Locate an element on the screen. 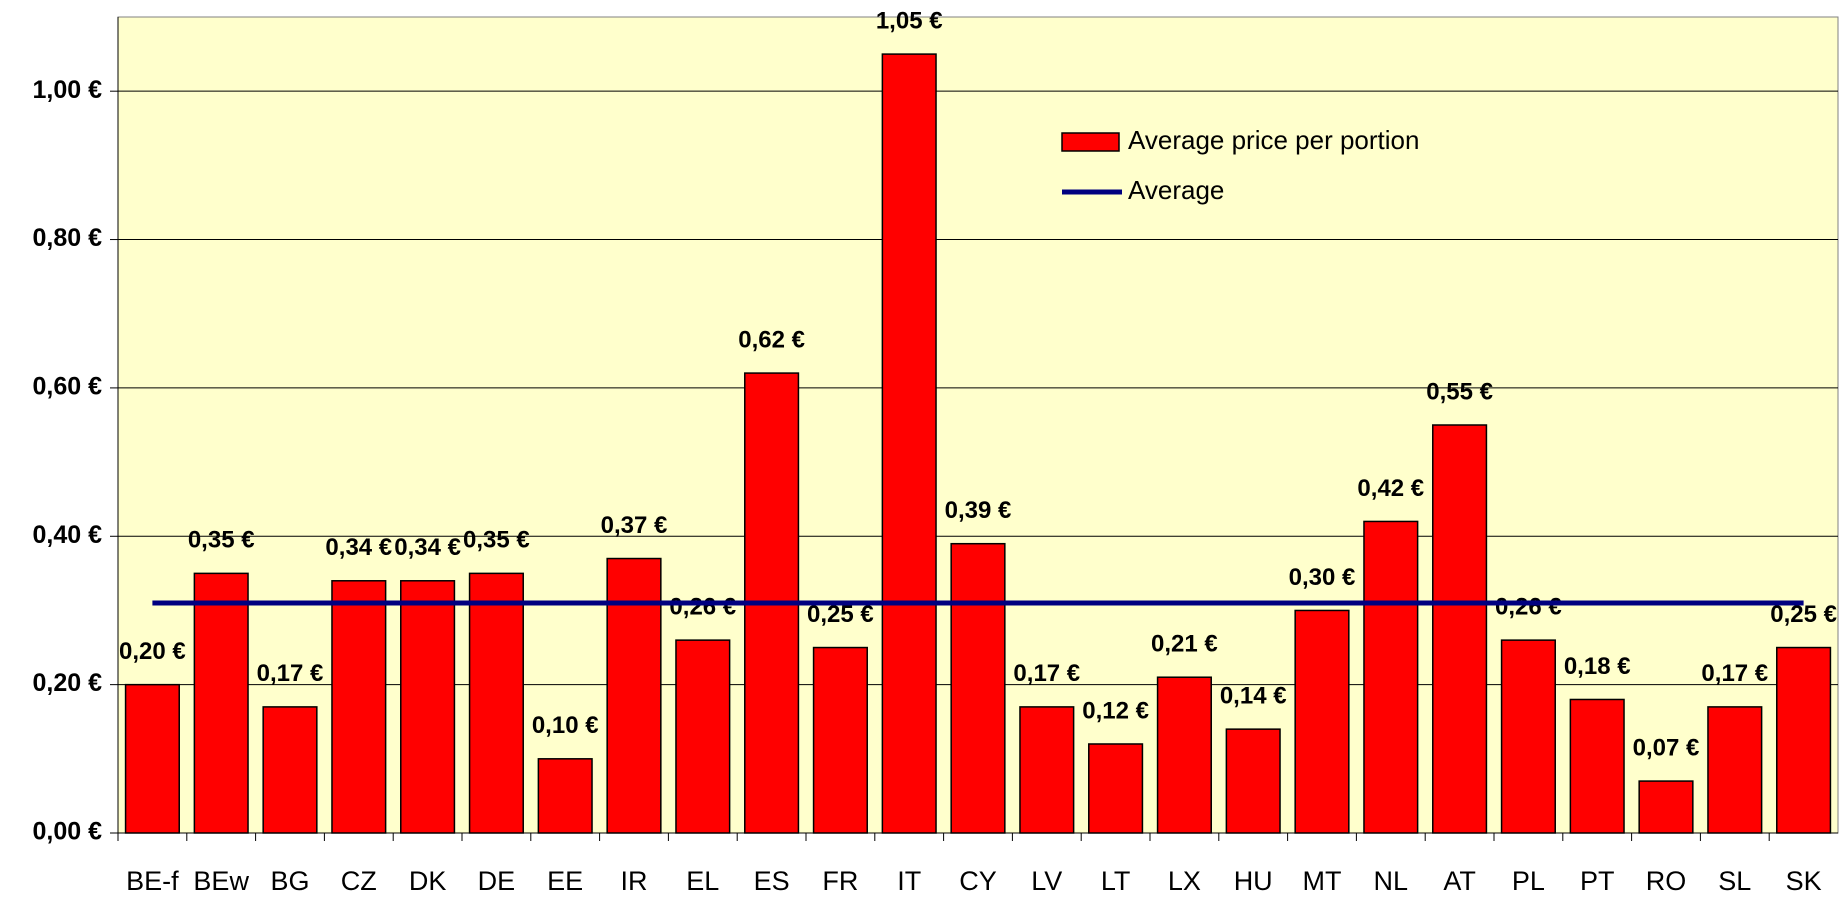 The height and width of the screenshot is (898, 1847). legend-label: Average is located at coordinates (1176, 190).